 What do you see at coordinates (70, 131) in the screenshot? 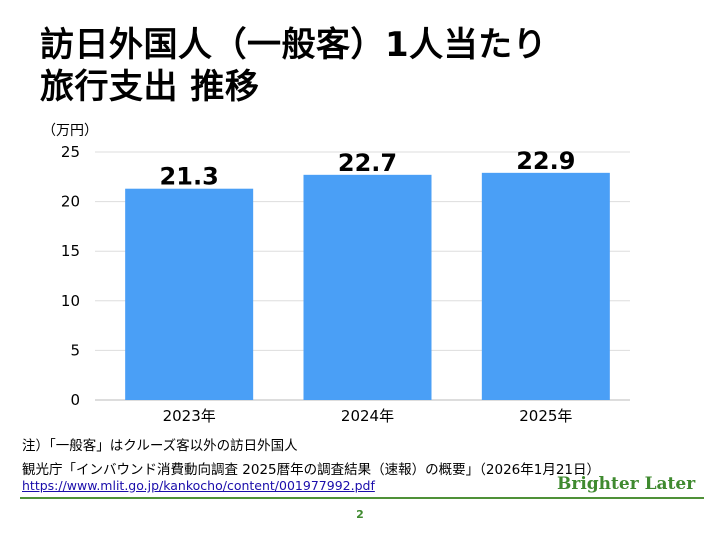
I see `y-axis-unit: （万円）` at bounding box center [70, 131].